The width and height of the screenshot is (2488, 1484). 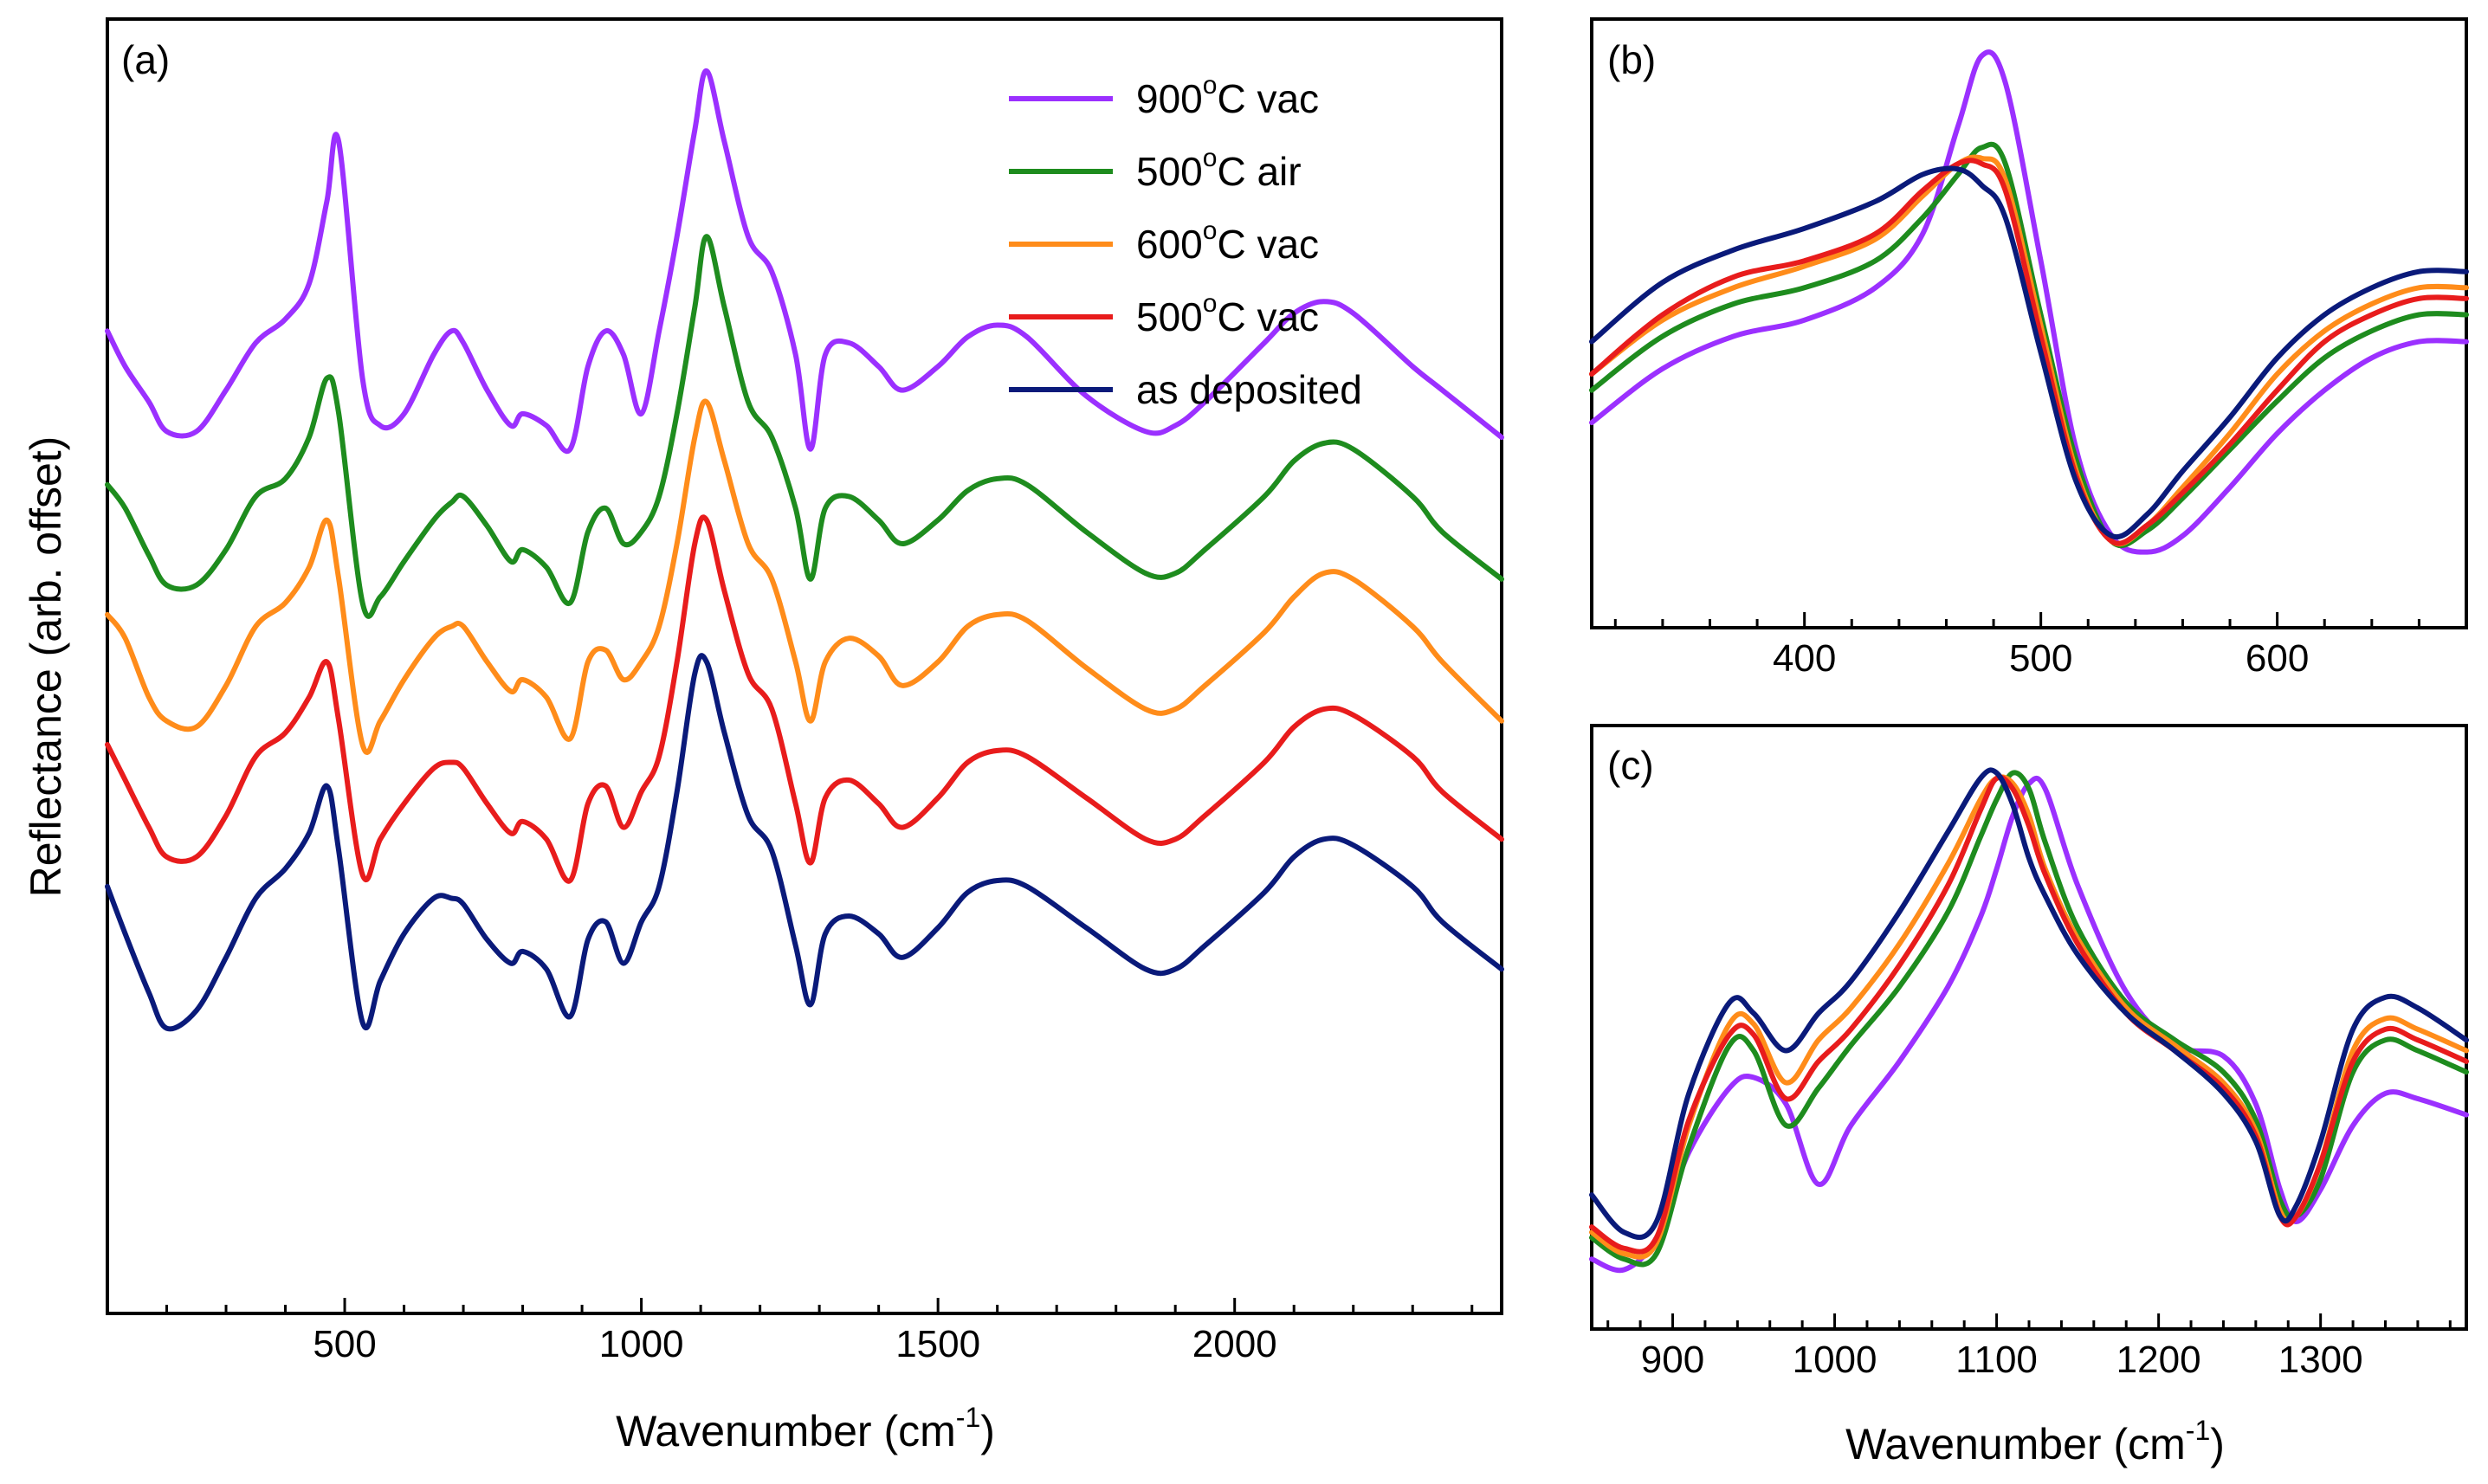 I want to click on panel-c-xlabel-main: Wavenumber (cm, so click(x=2016, y=1444).